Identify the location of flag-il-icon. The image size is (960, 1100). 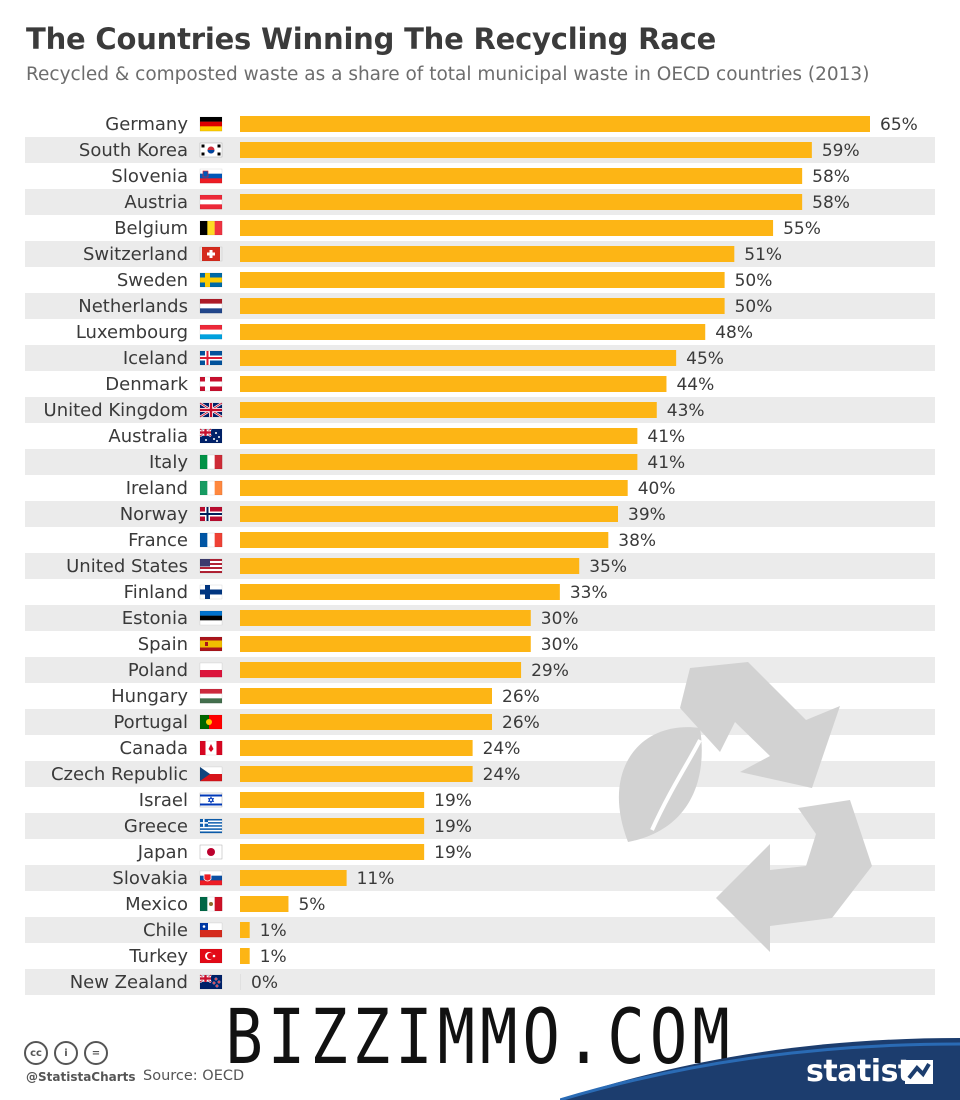
(211, 800).